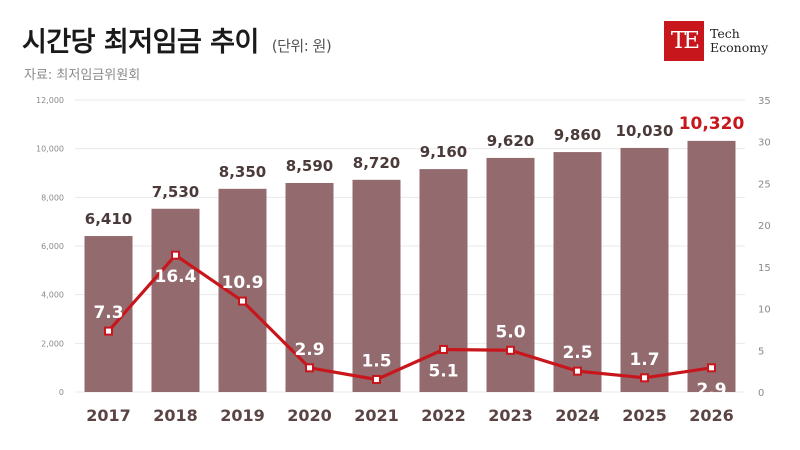  Describe the element at coordinates (50, 100) in the screenshot. I see `left-axis-tick: 12,000` at that location.